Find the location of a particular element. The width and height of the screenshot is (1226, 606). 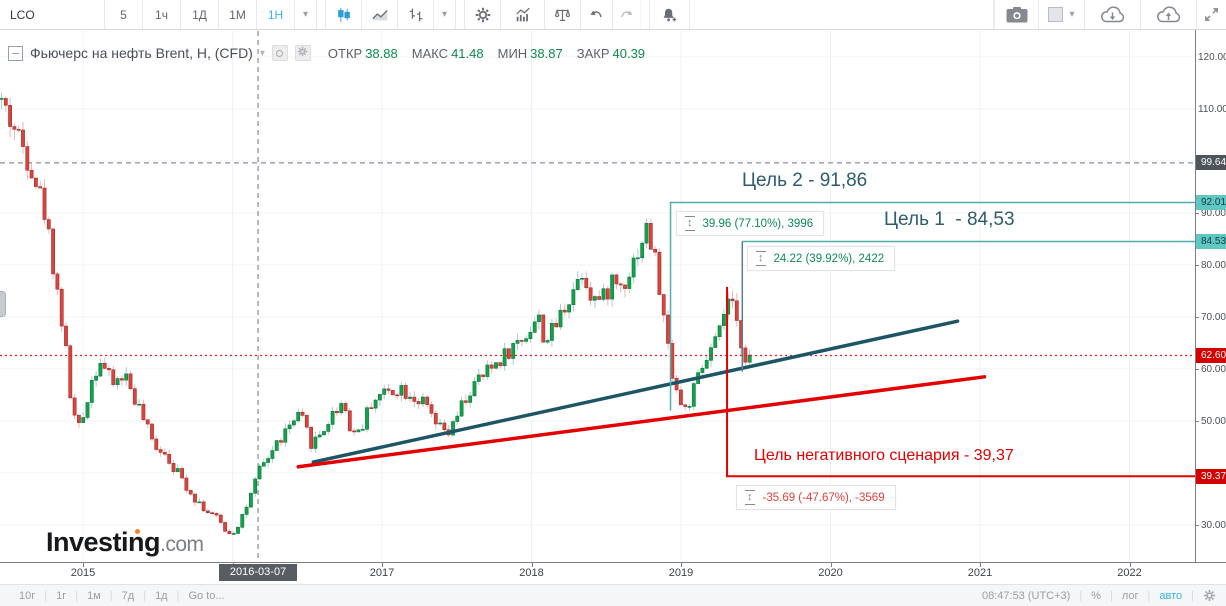

open-label: ОТКР is located at coordinates (345, 53).